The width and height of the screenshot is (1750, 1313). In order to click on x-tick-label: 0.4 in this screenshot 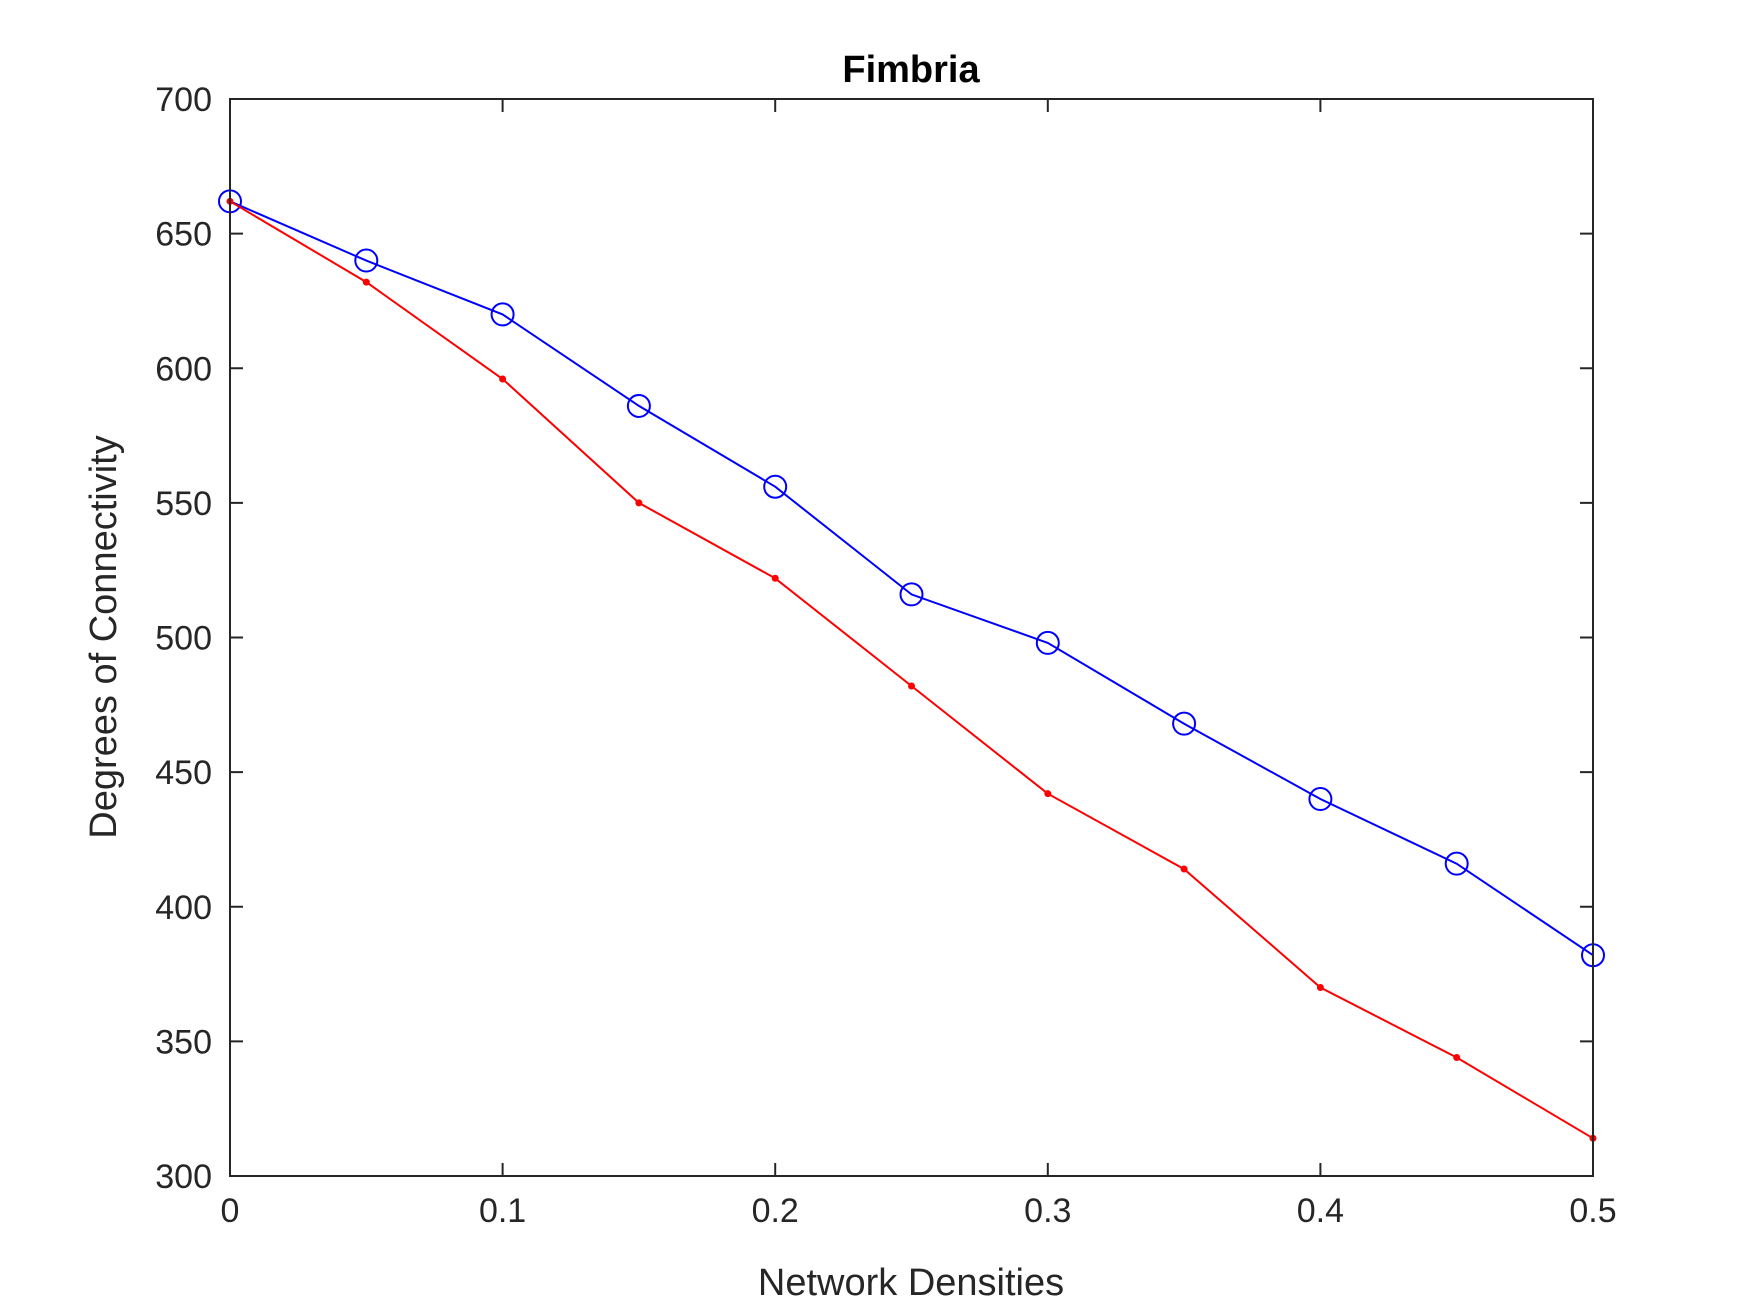, I will do `click(1320, 1211)`.